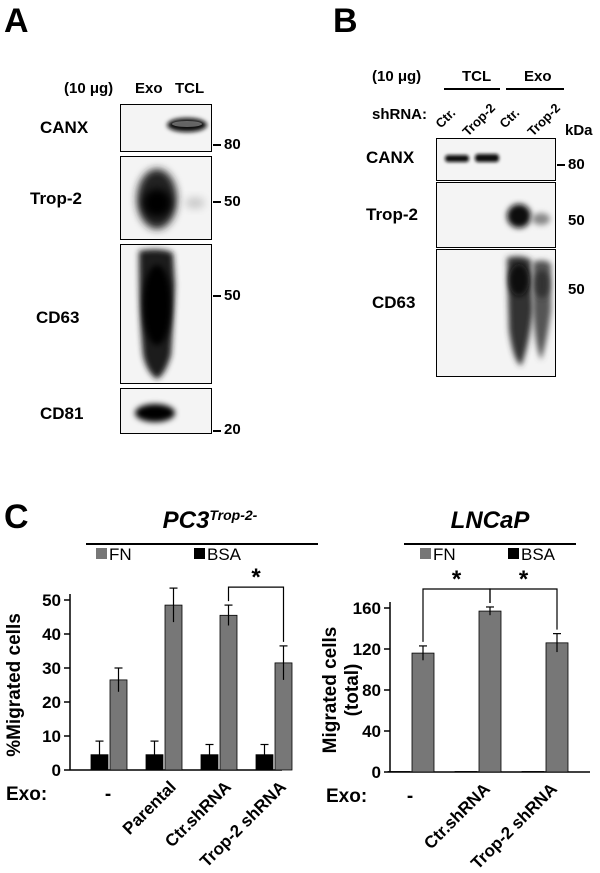  What do you see at coordinates (56, 770) in the screenshot?
I see `chart1-ytick-label: 0` at bounding box center [56, 770].